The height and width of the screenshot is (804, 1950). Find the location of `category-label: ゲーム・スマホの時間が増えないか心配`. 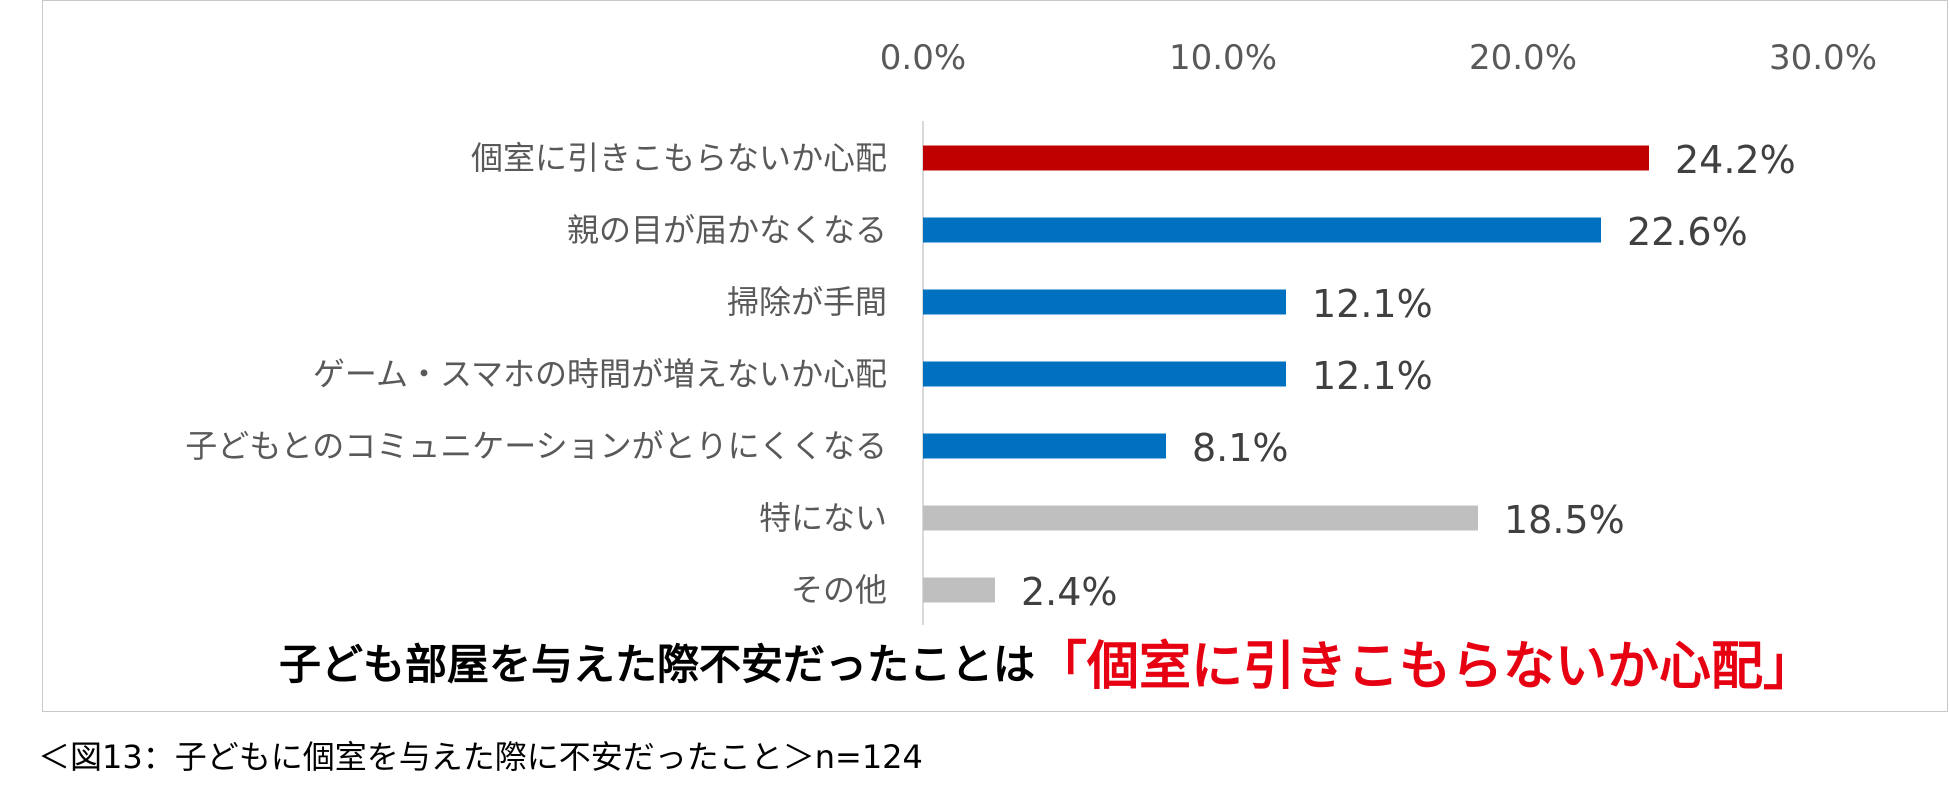

category-label: ゲーム・スマホの時間が増えないか心配 is located at coordinates (600, 374).